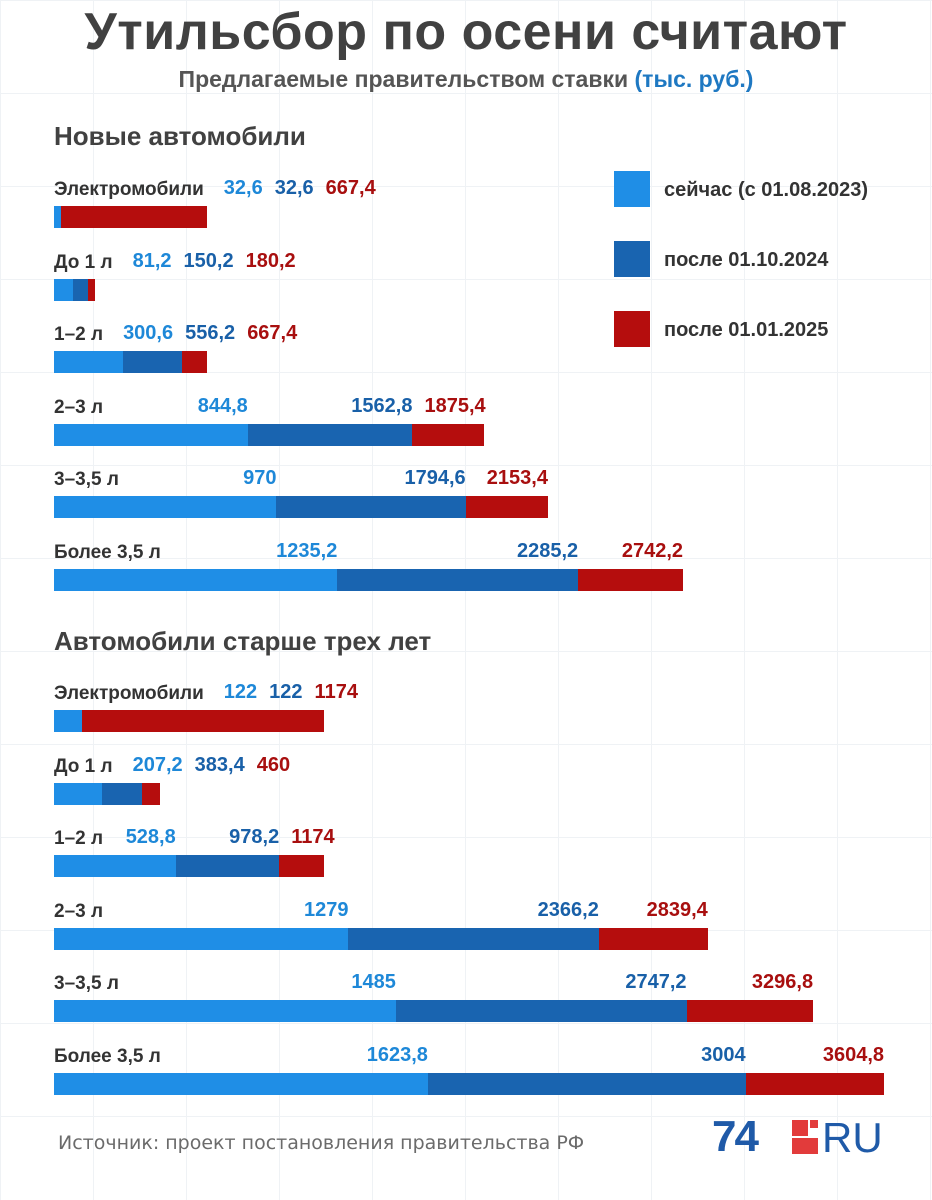 This screenshot has height=1200, width=932. Describe the element at coordinates (782, 982) in the screenshot. I see `value-label-old: 3296,8` at that location.